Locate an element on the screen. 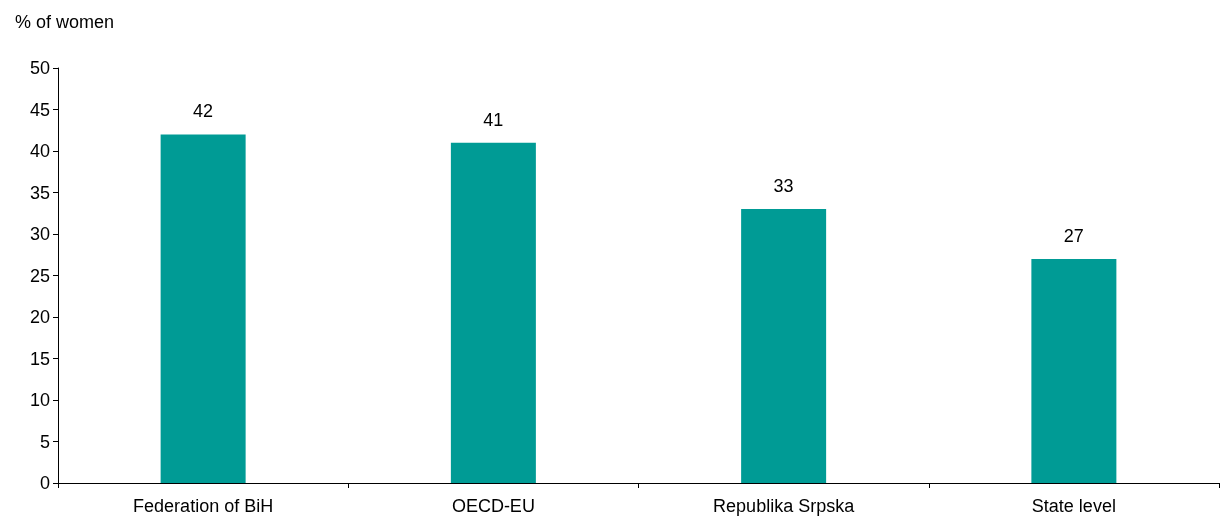  data-label: 41 is located at coordinates (493, 119).